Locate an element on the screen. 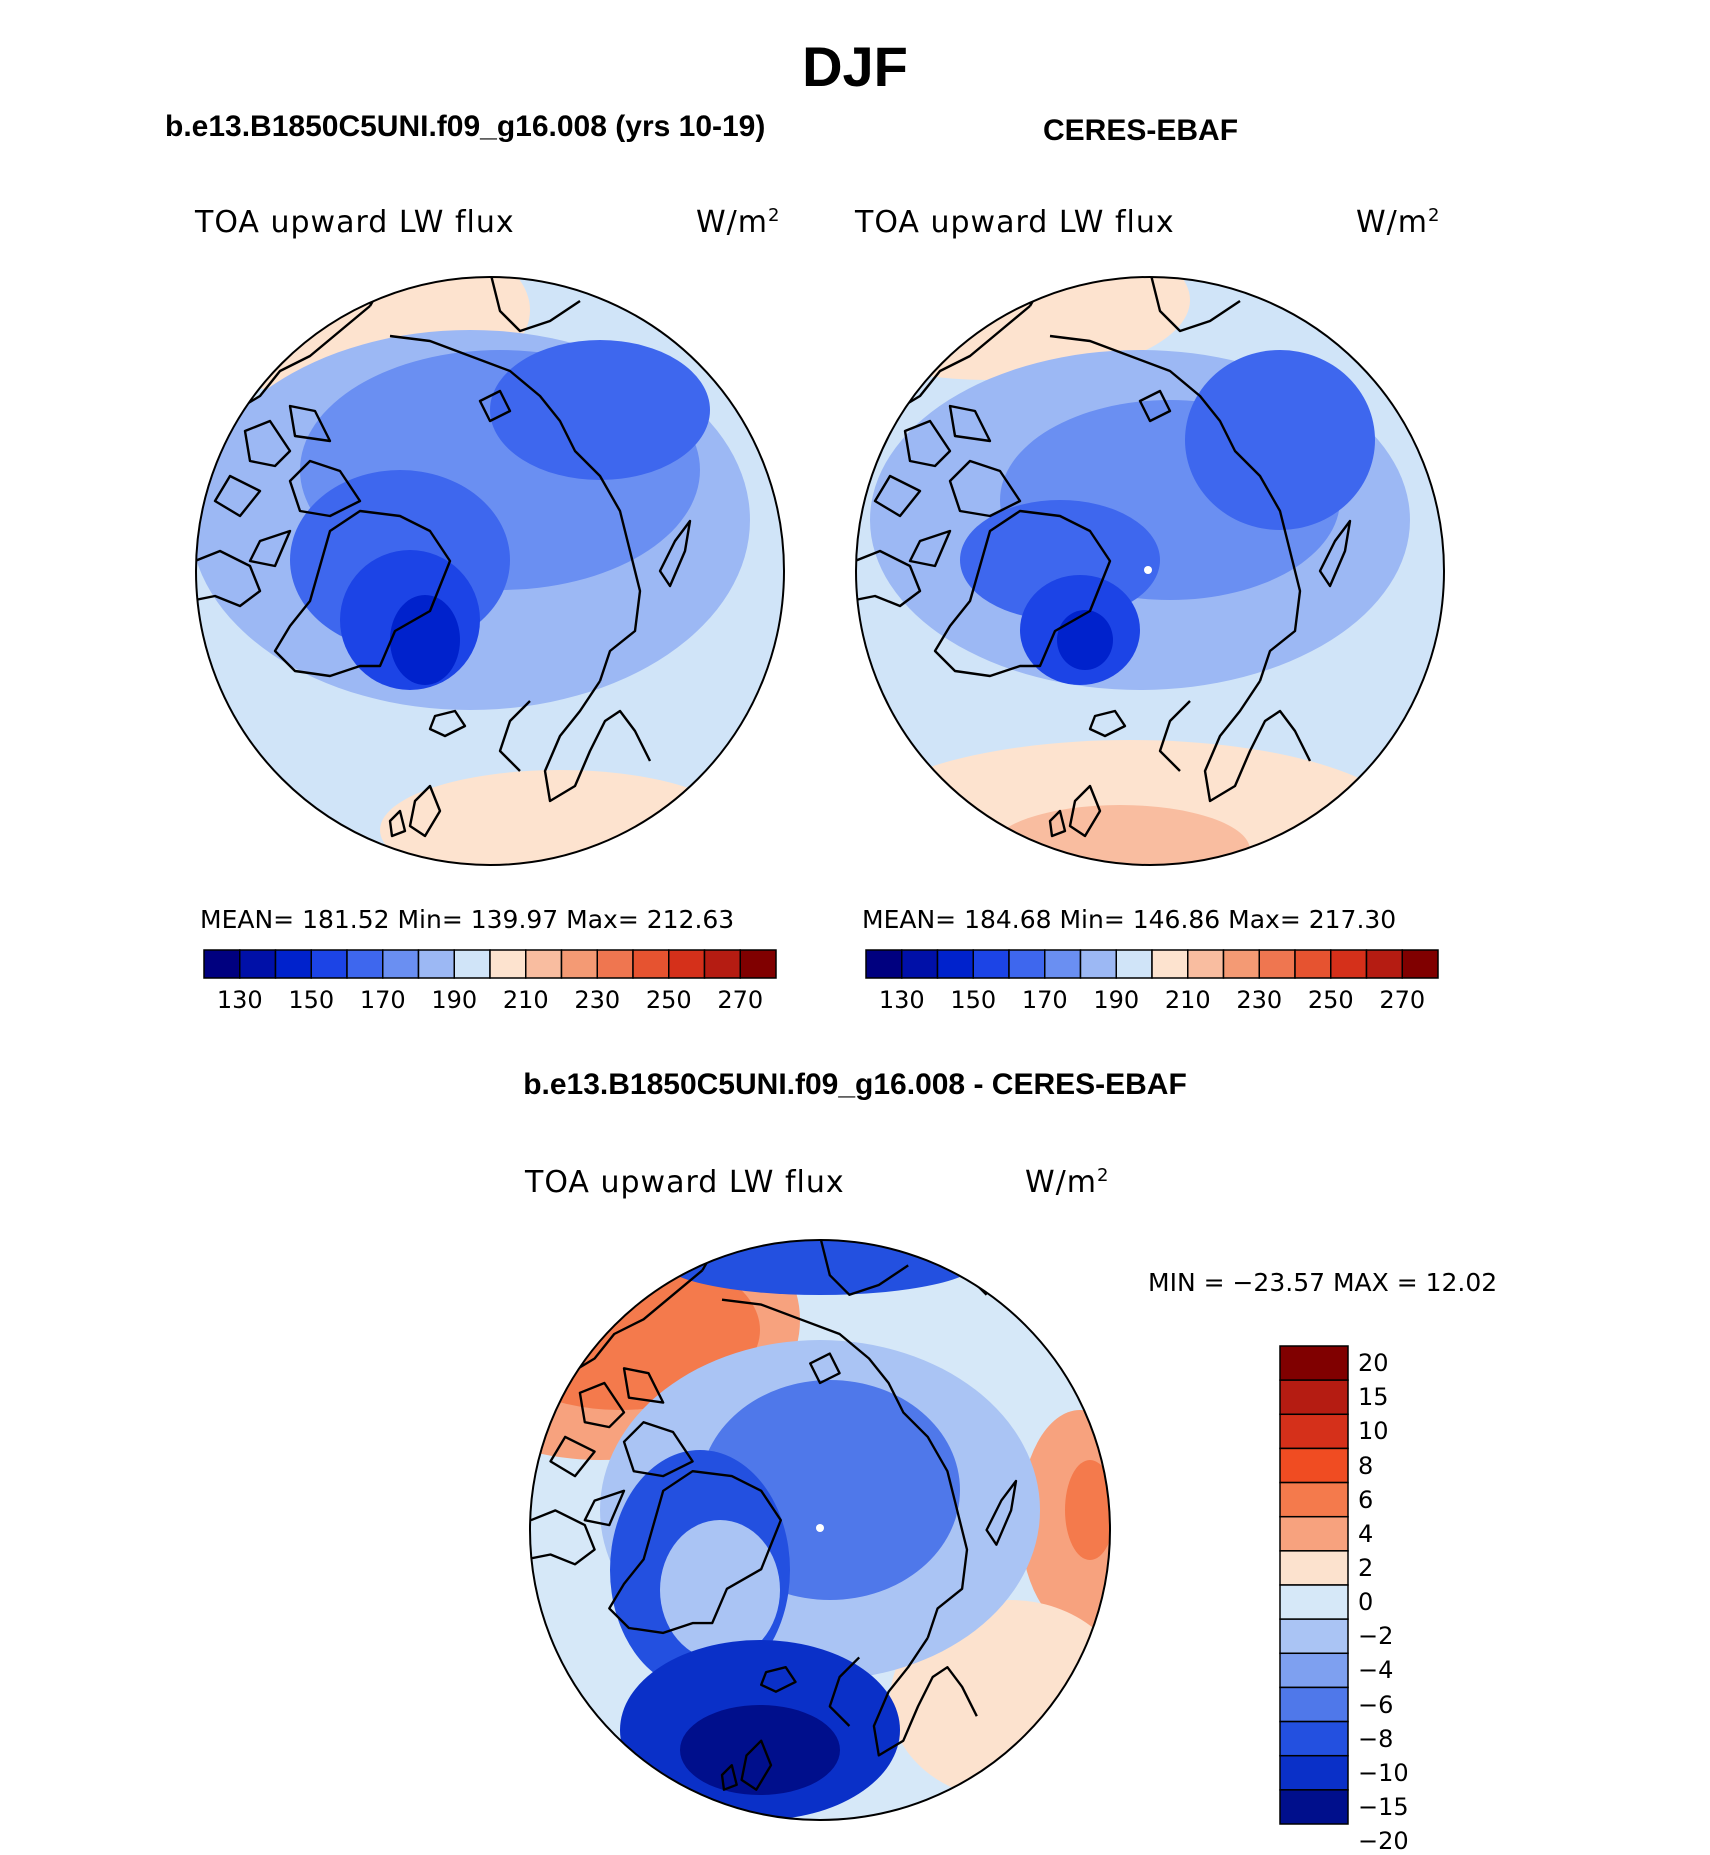 This screenshot has height=1855, width=1710. diff-colorbar-tick-label: −20 is located at coordinates (1383, 1841).